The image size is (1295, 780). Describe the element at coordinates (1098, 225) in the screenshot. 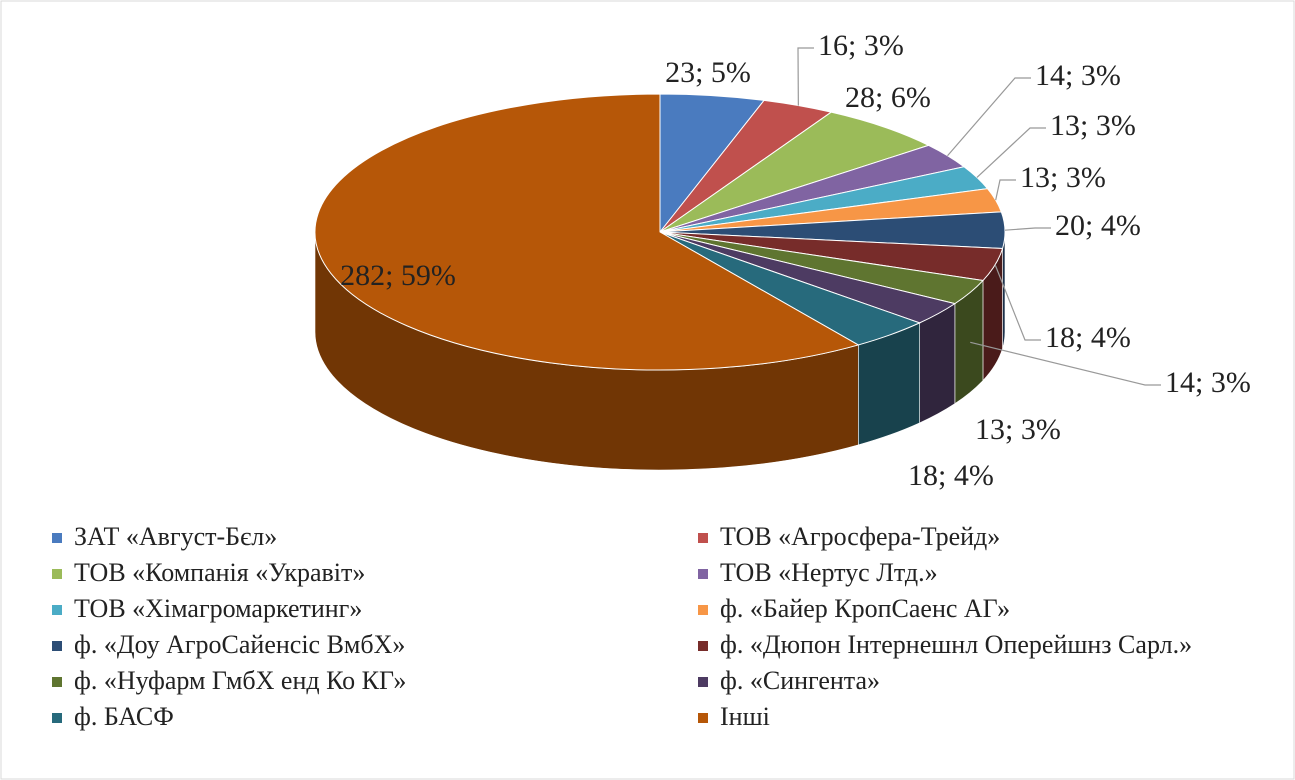

I see `data-label: 20; 4%` at that location.